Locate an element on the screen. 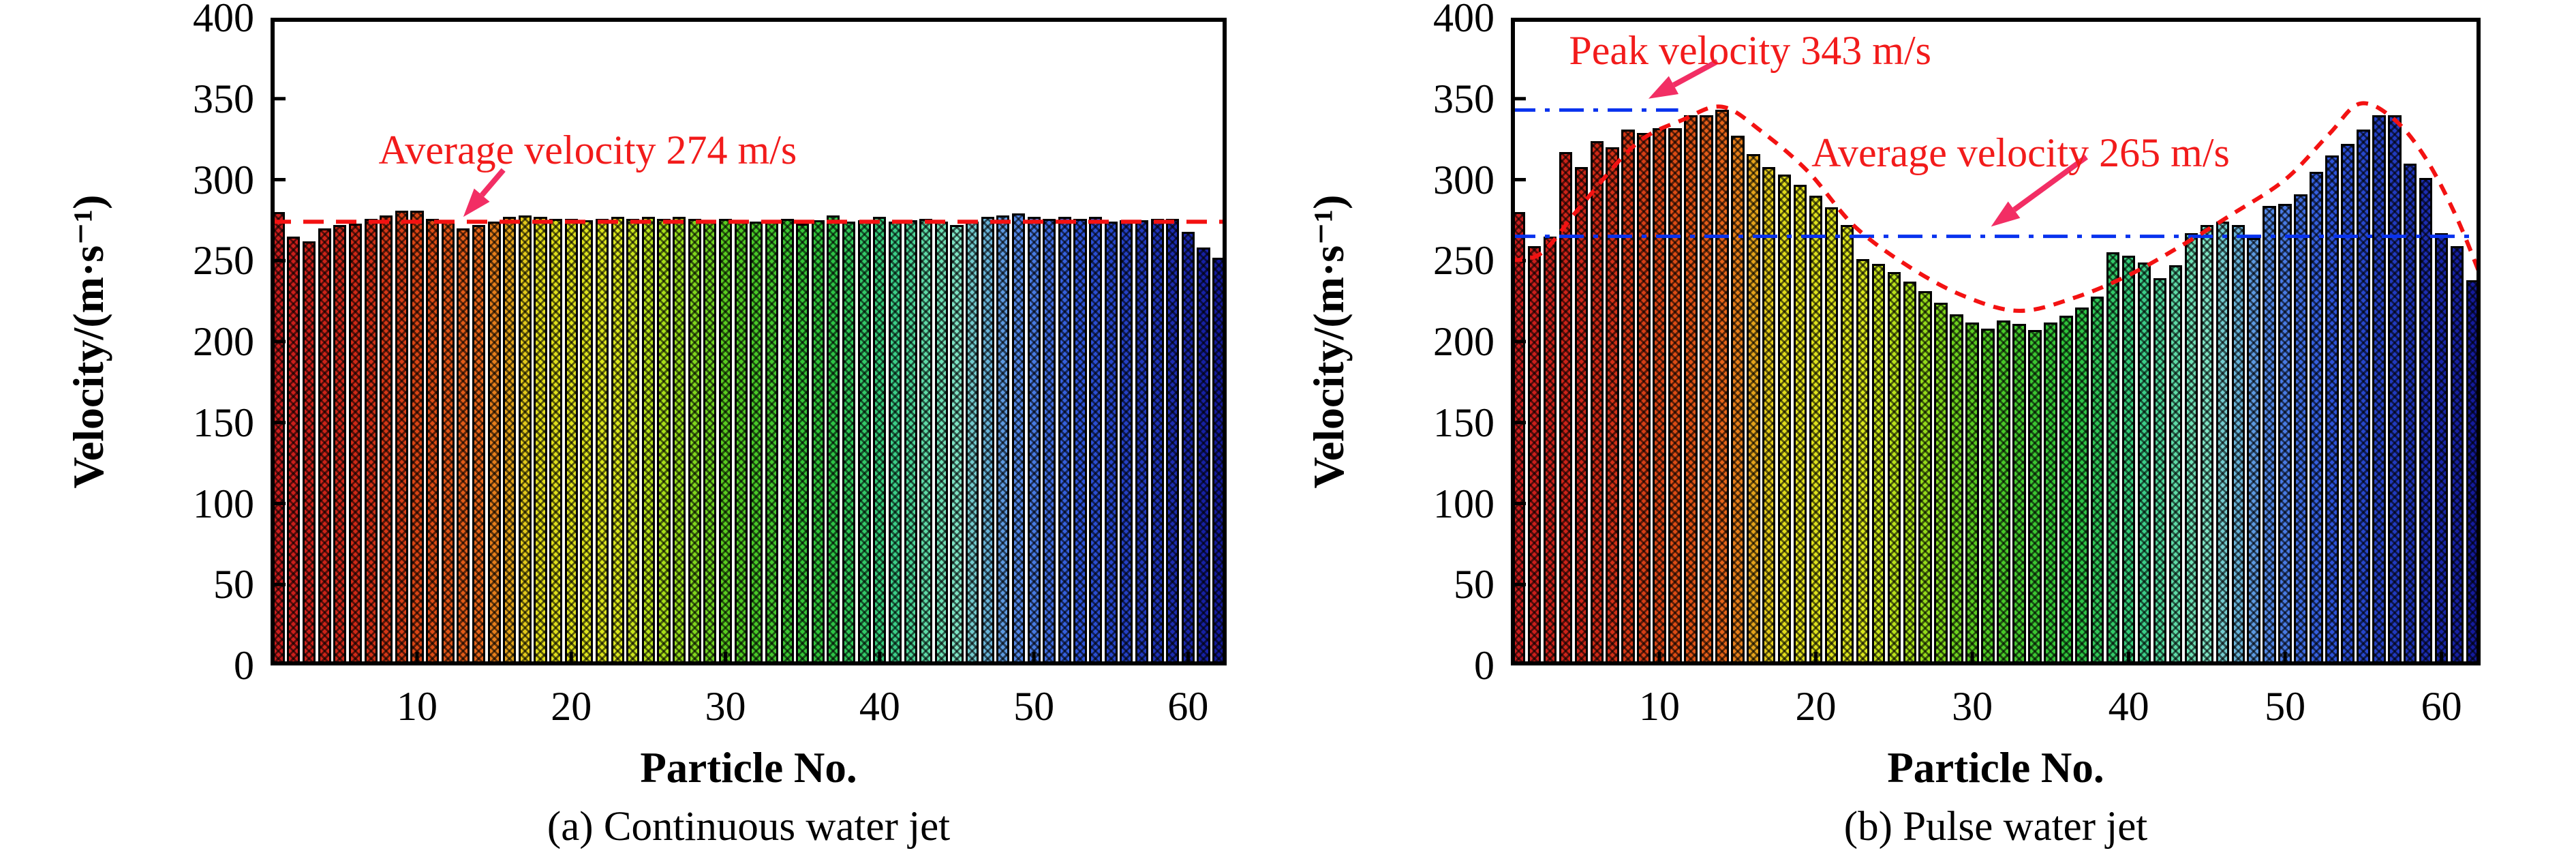  y-axis-tick-labels: 0 50 100 150 200 250 300 350 400 is located at coordinates (1391, 344).